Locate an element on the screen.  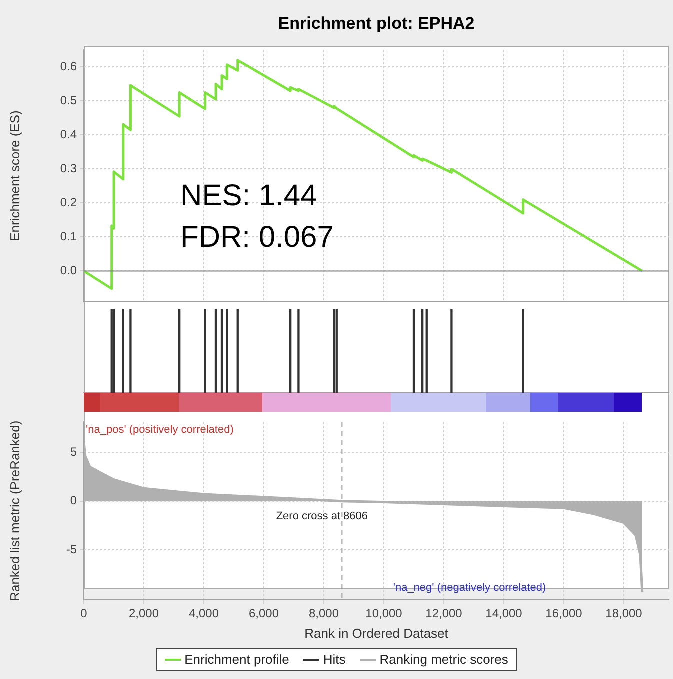
x-tick-label: 18,000 is located at coordinates (624, 613).